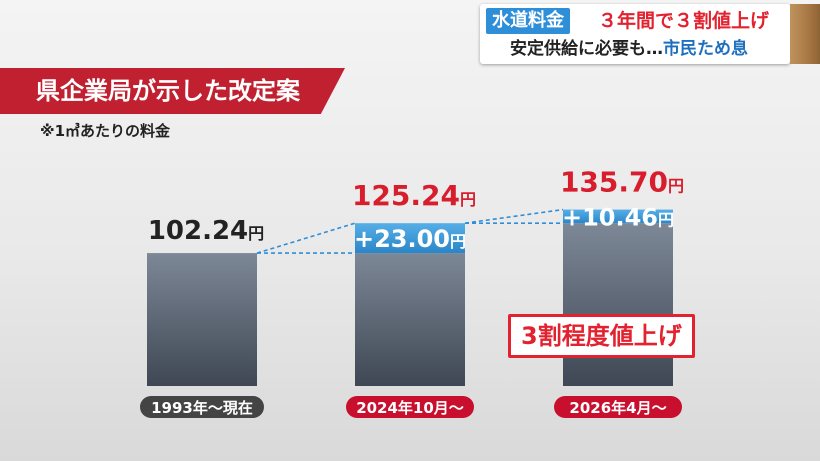 The height and width of the screenshot is (461, 820). What do you see at coordinates (601, 336) in the screenshot?
I see `increase-callout: 3割程度値上げ` at bounding box center [601, 336].